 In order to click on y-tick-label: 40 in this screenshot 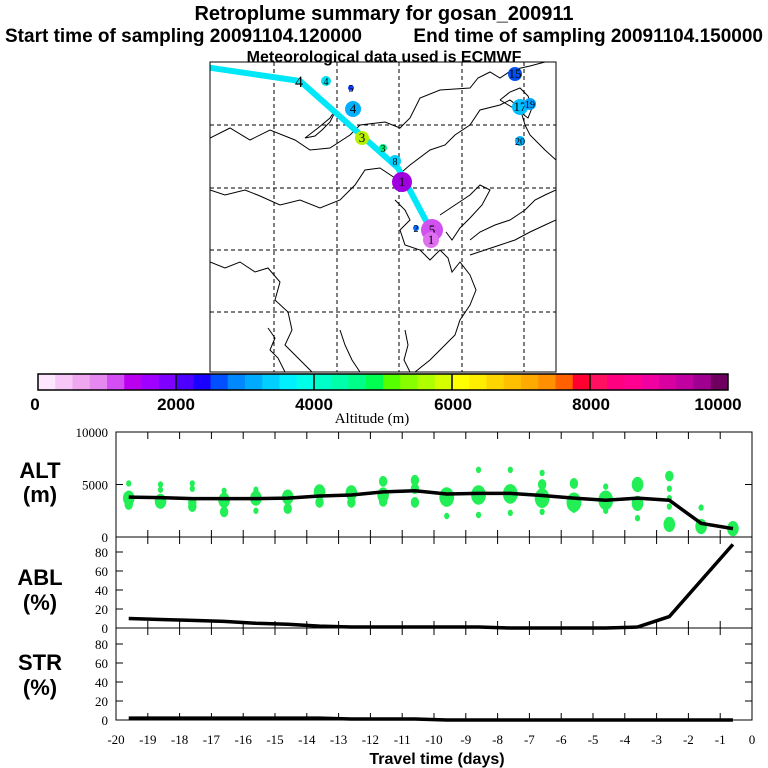, I will do `click(101, 590)`.